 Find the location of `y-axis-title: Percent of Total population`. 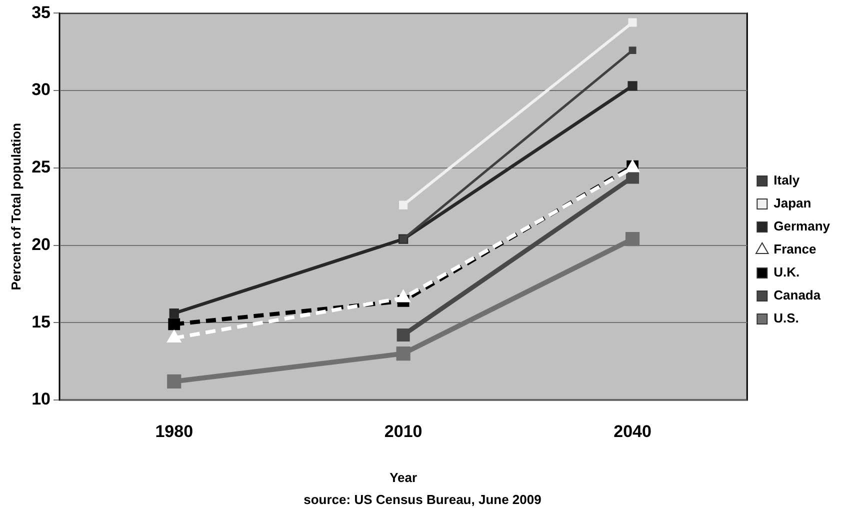

y-axis-title: Percent of Total population is located at coordinates (16, 206).